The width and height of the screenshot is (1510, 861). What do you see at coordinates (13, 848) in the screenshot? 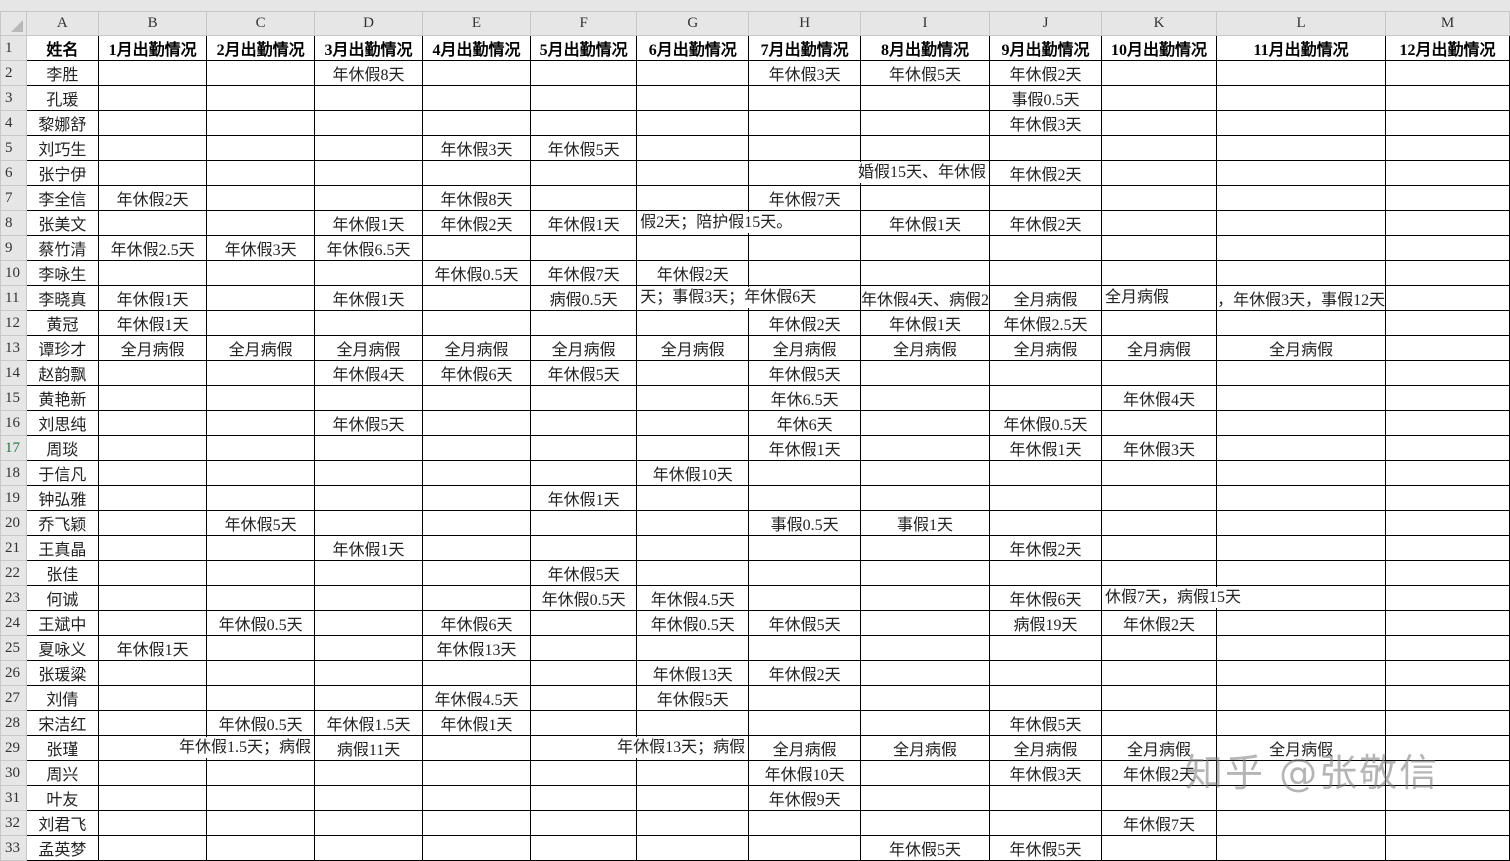
I see `row-header-33: 33` at bounding box center [13, 848].